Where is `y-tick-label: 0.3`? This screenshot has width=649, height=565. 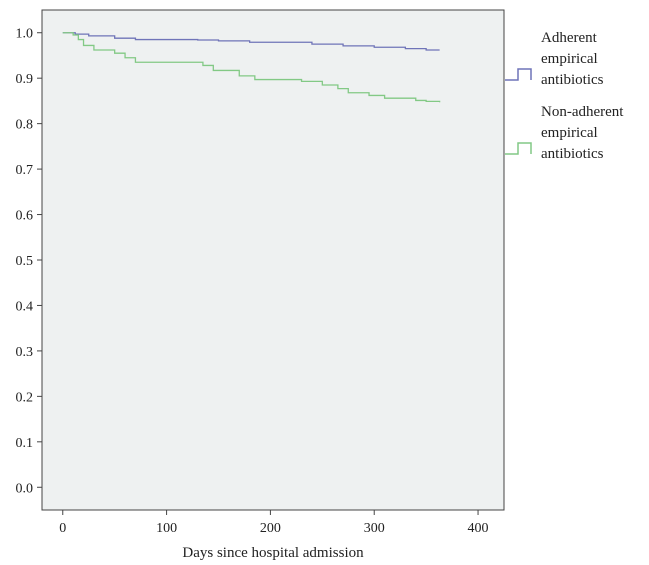
y-tick-label: 0.3 is located at coordinates (25, 352).